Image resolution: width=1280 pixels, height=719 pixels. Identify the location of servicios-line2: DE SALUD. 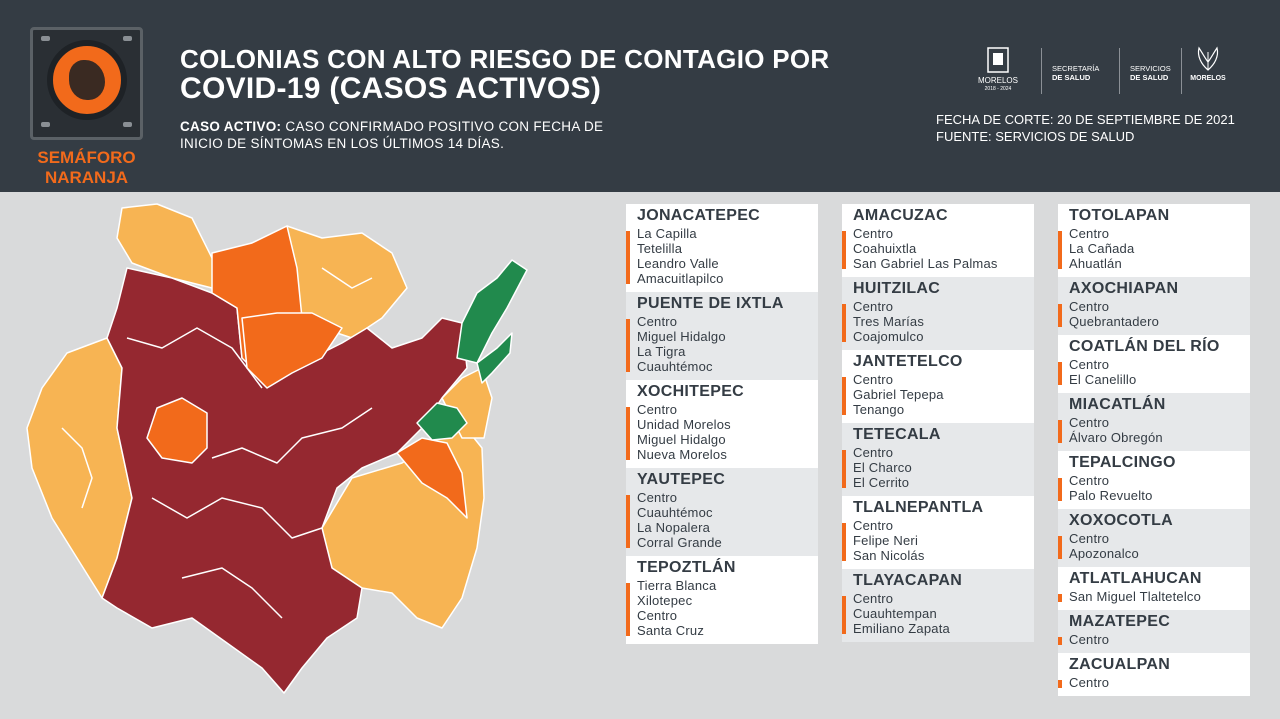
(1149, 77).